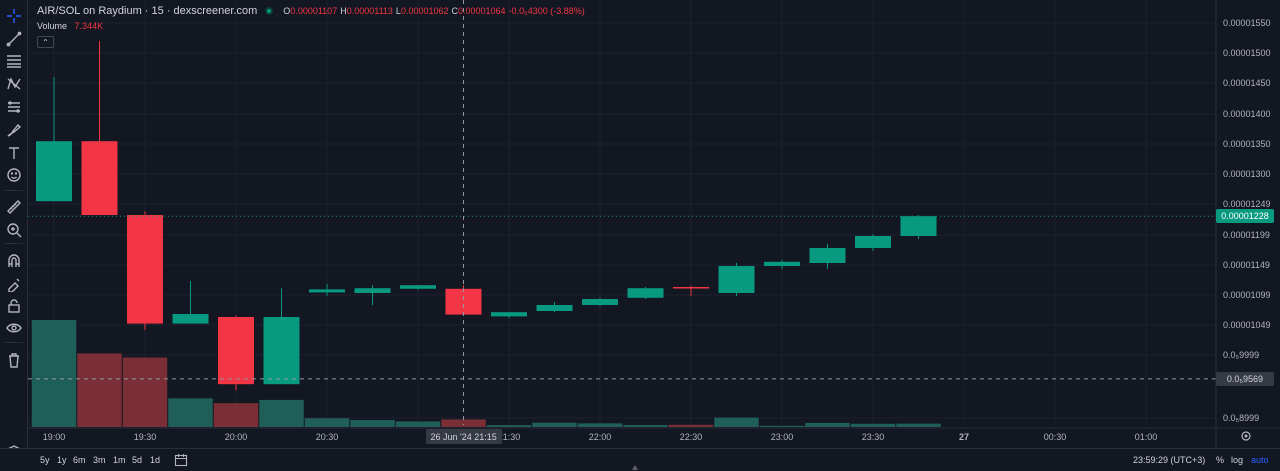 The image size is (1280, 471). What do you see at coordinates (14, 16) in the screenshot?
I see `crosshair-icon` at bounding box center [14, 16].